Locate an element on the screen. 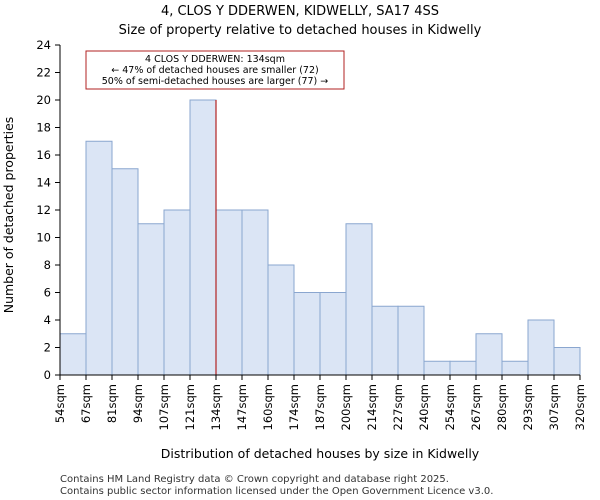  x-tick-label: 107sqm is located at coordinates (164, 407).